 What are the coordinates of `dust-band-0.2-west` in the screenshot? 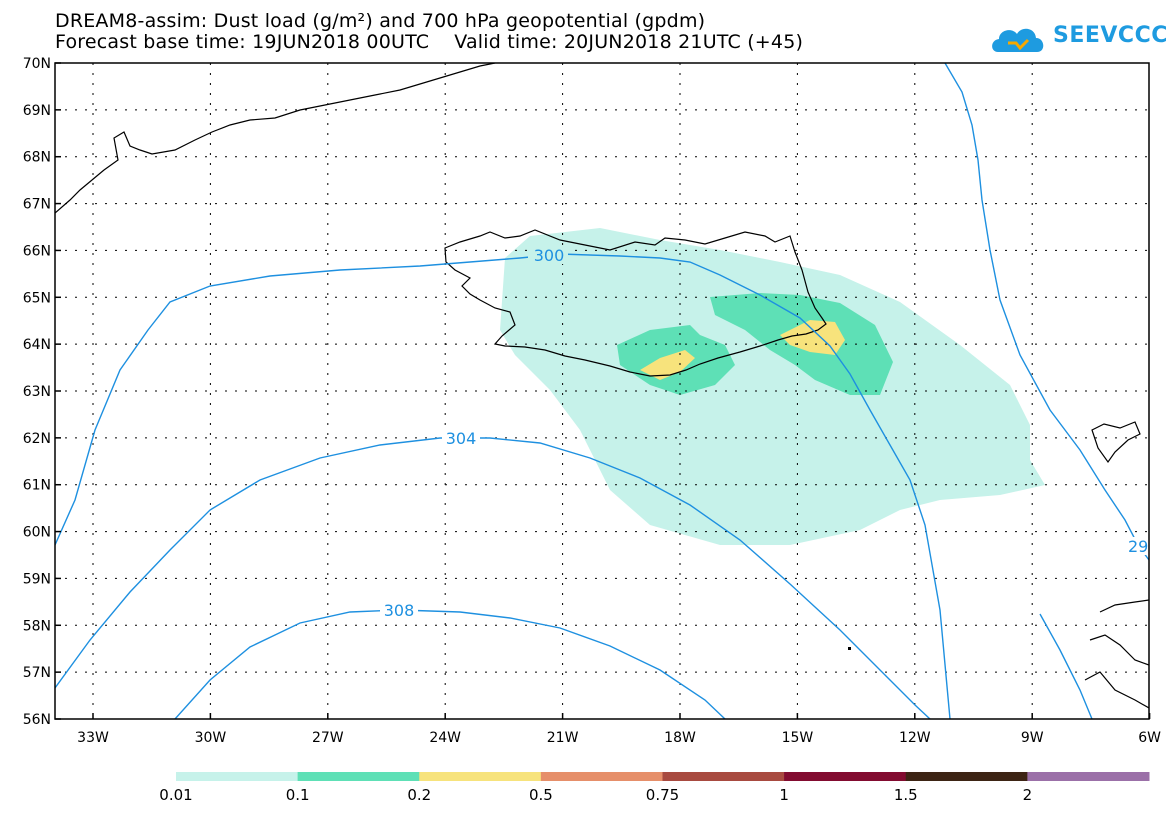 It's located at (667, 365).